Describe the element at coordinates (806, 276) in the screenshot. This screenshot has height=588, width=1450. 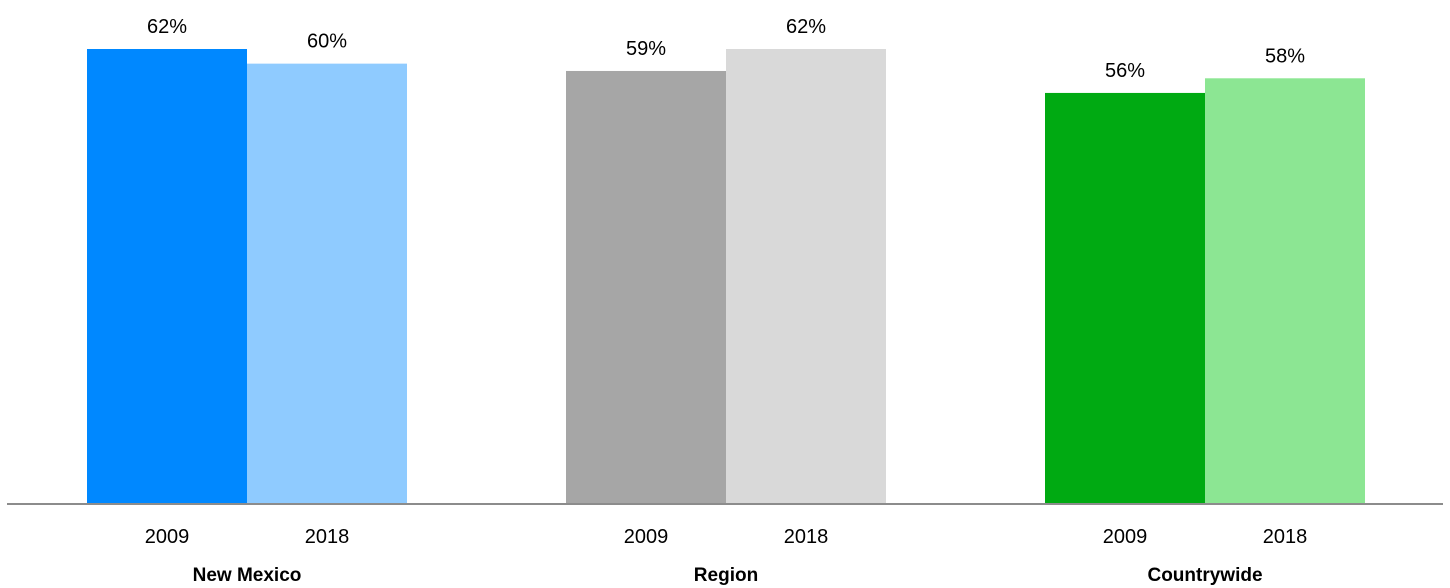
I see `bar-region-2018` at that location.